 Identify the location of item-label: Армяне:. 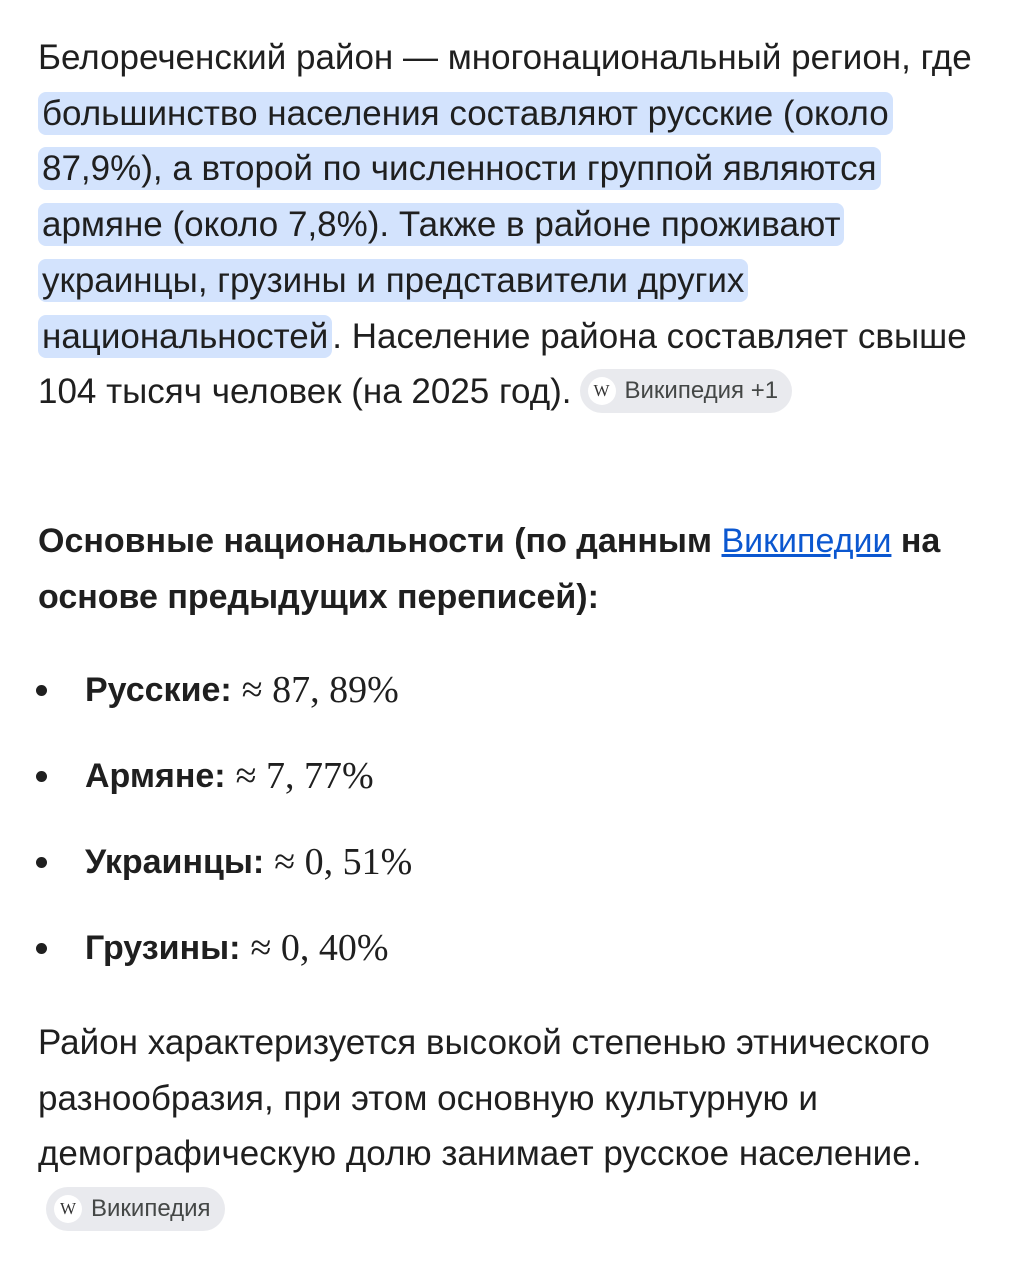
(155, 775).